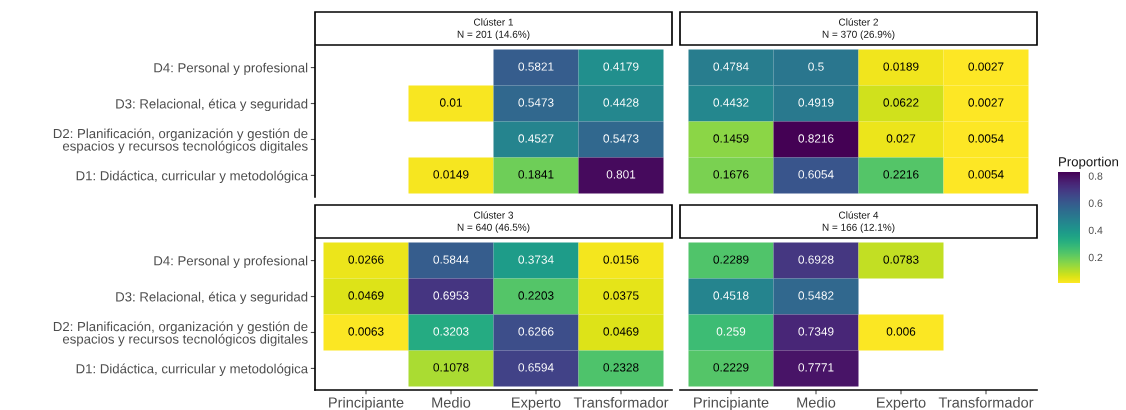 The height and width of the screenshot is (410, 1126). Describe the element at coordinates (366, 259) in the screenshot. I see `data-label: 0.0266` at that location.